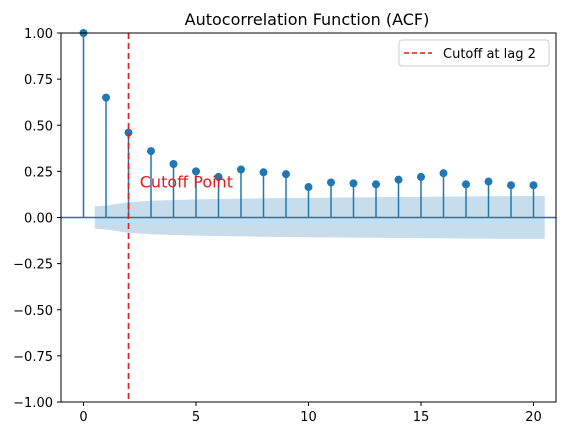  What do you see at coordinates (33, 403) in the screenshot?
I see `y-tick-label: −1.00` at bounding box center [33, 403].